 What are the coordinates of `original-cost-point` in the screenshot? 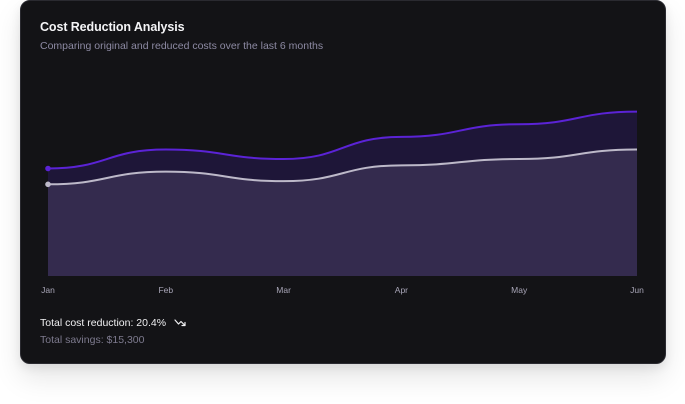 It's located at (48, 168).